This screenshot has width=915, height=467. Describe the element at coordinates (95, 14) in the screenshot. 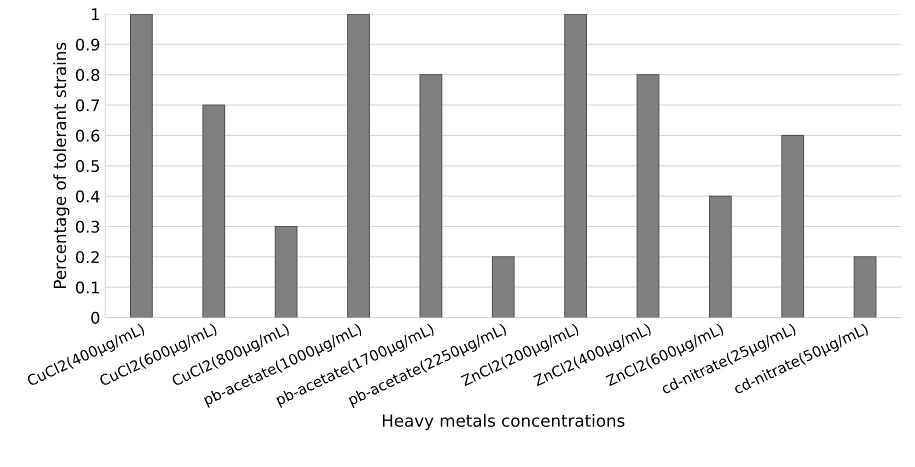

I see `y-tick-label: 1` at that location.